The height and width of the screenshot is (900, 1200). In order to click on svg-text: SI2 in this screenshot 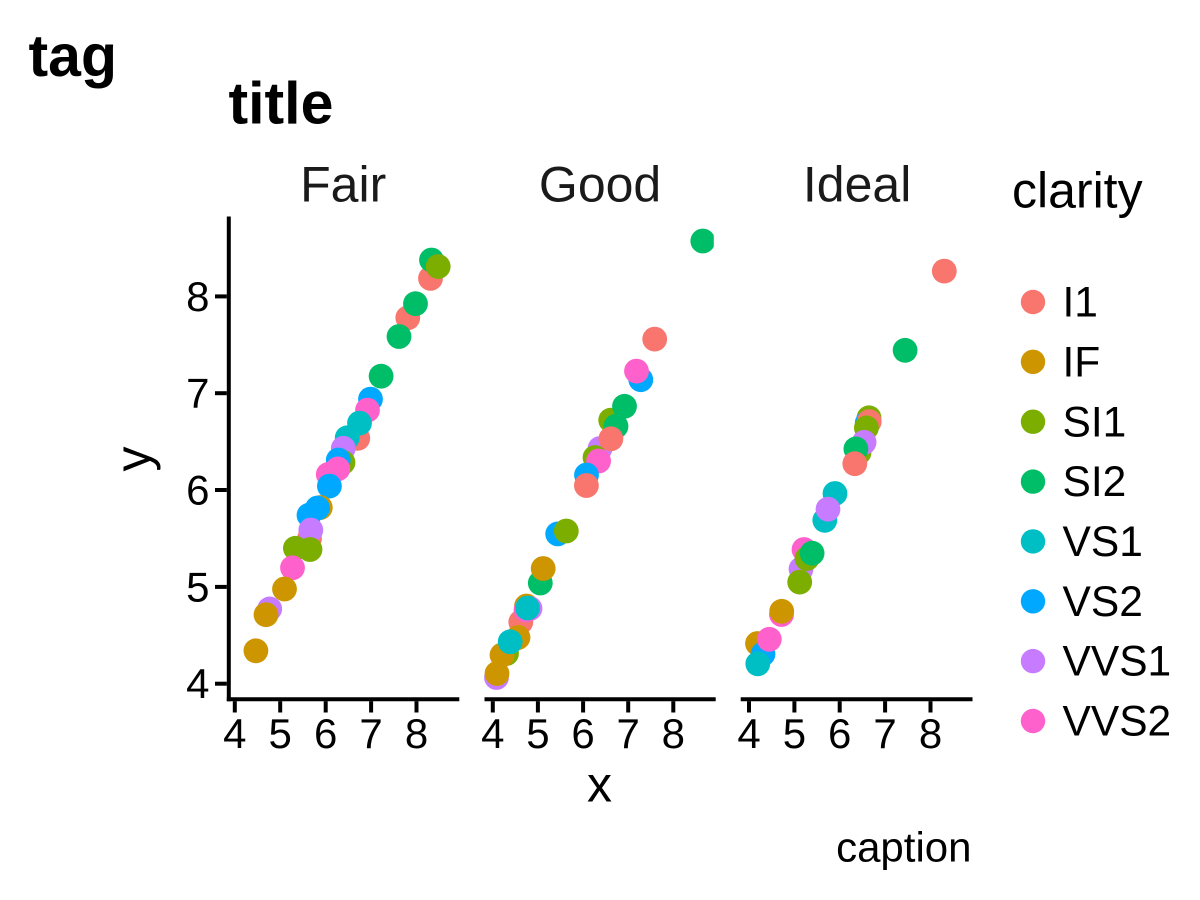, I will do `click(1095, 482)`.